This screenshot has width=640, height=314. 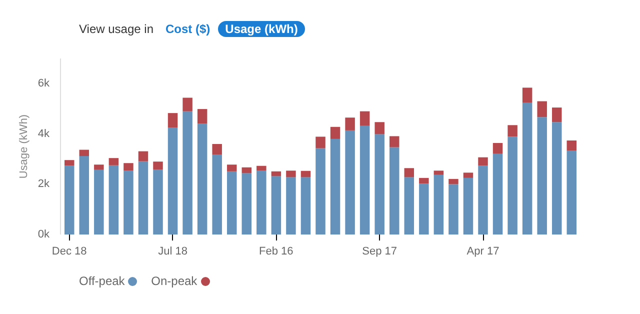 What do you see at coordinates (380, 252) in the screenshot?
I see `x-tick-label: Sep 17` at bounding box center [380, 252].